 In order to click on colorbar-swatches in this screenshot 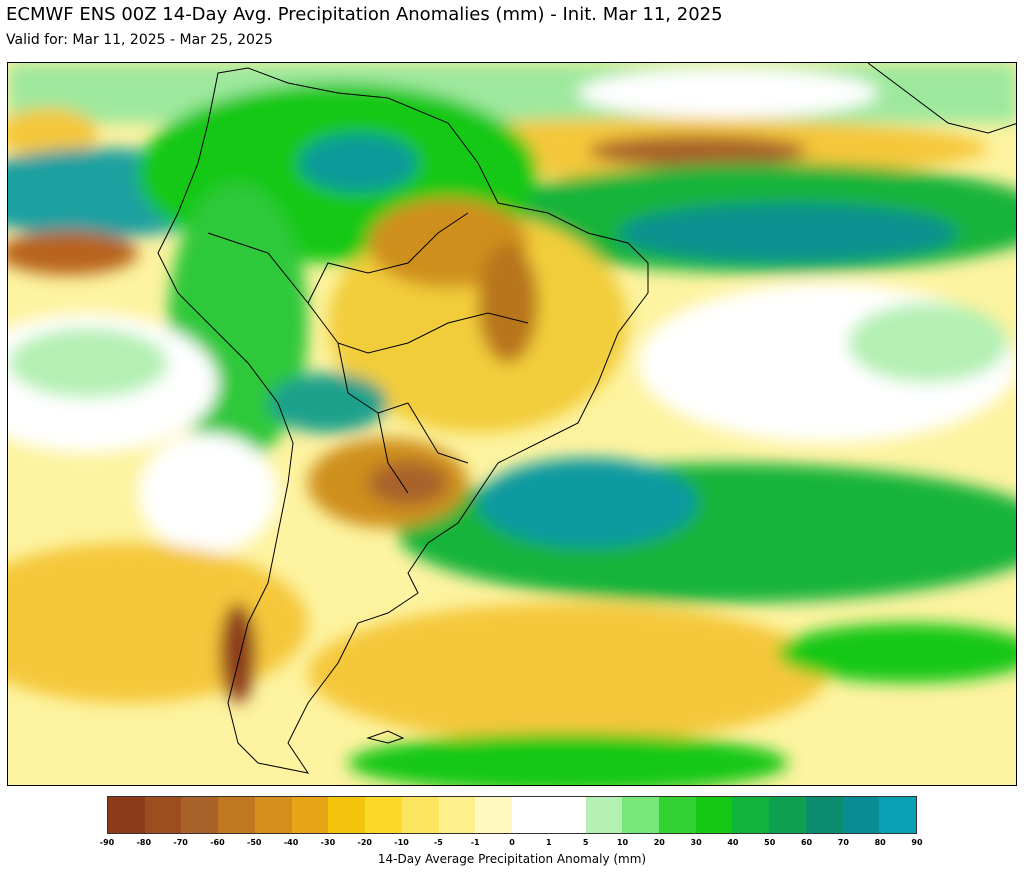, I will do `click(512, 815)`.